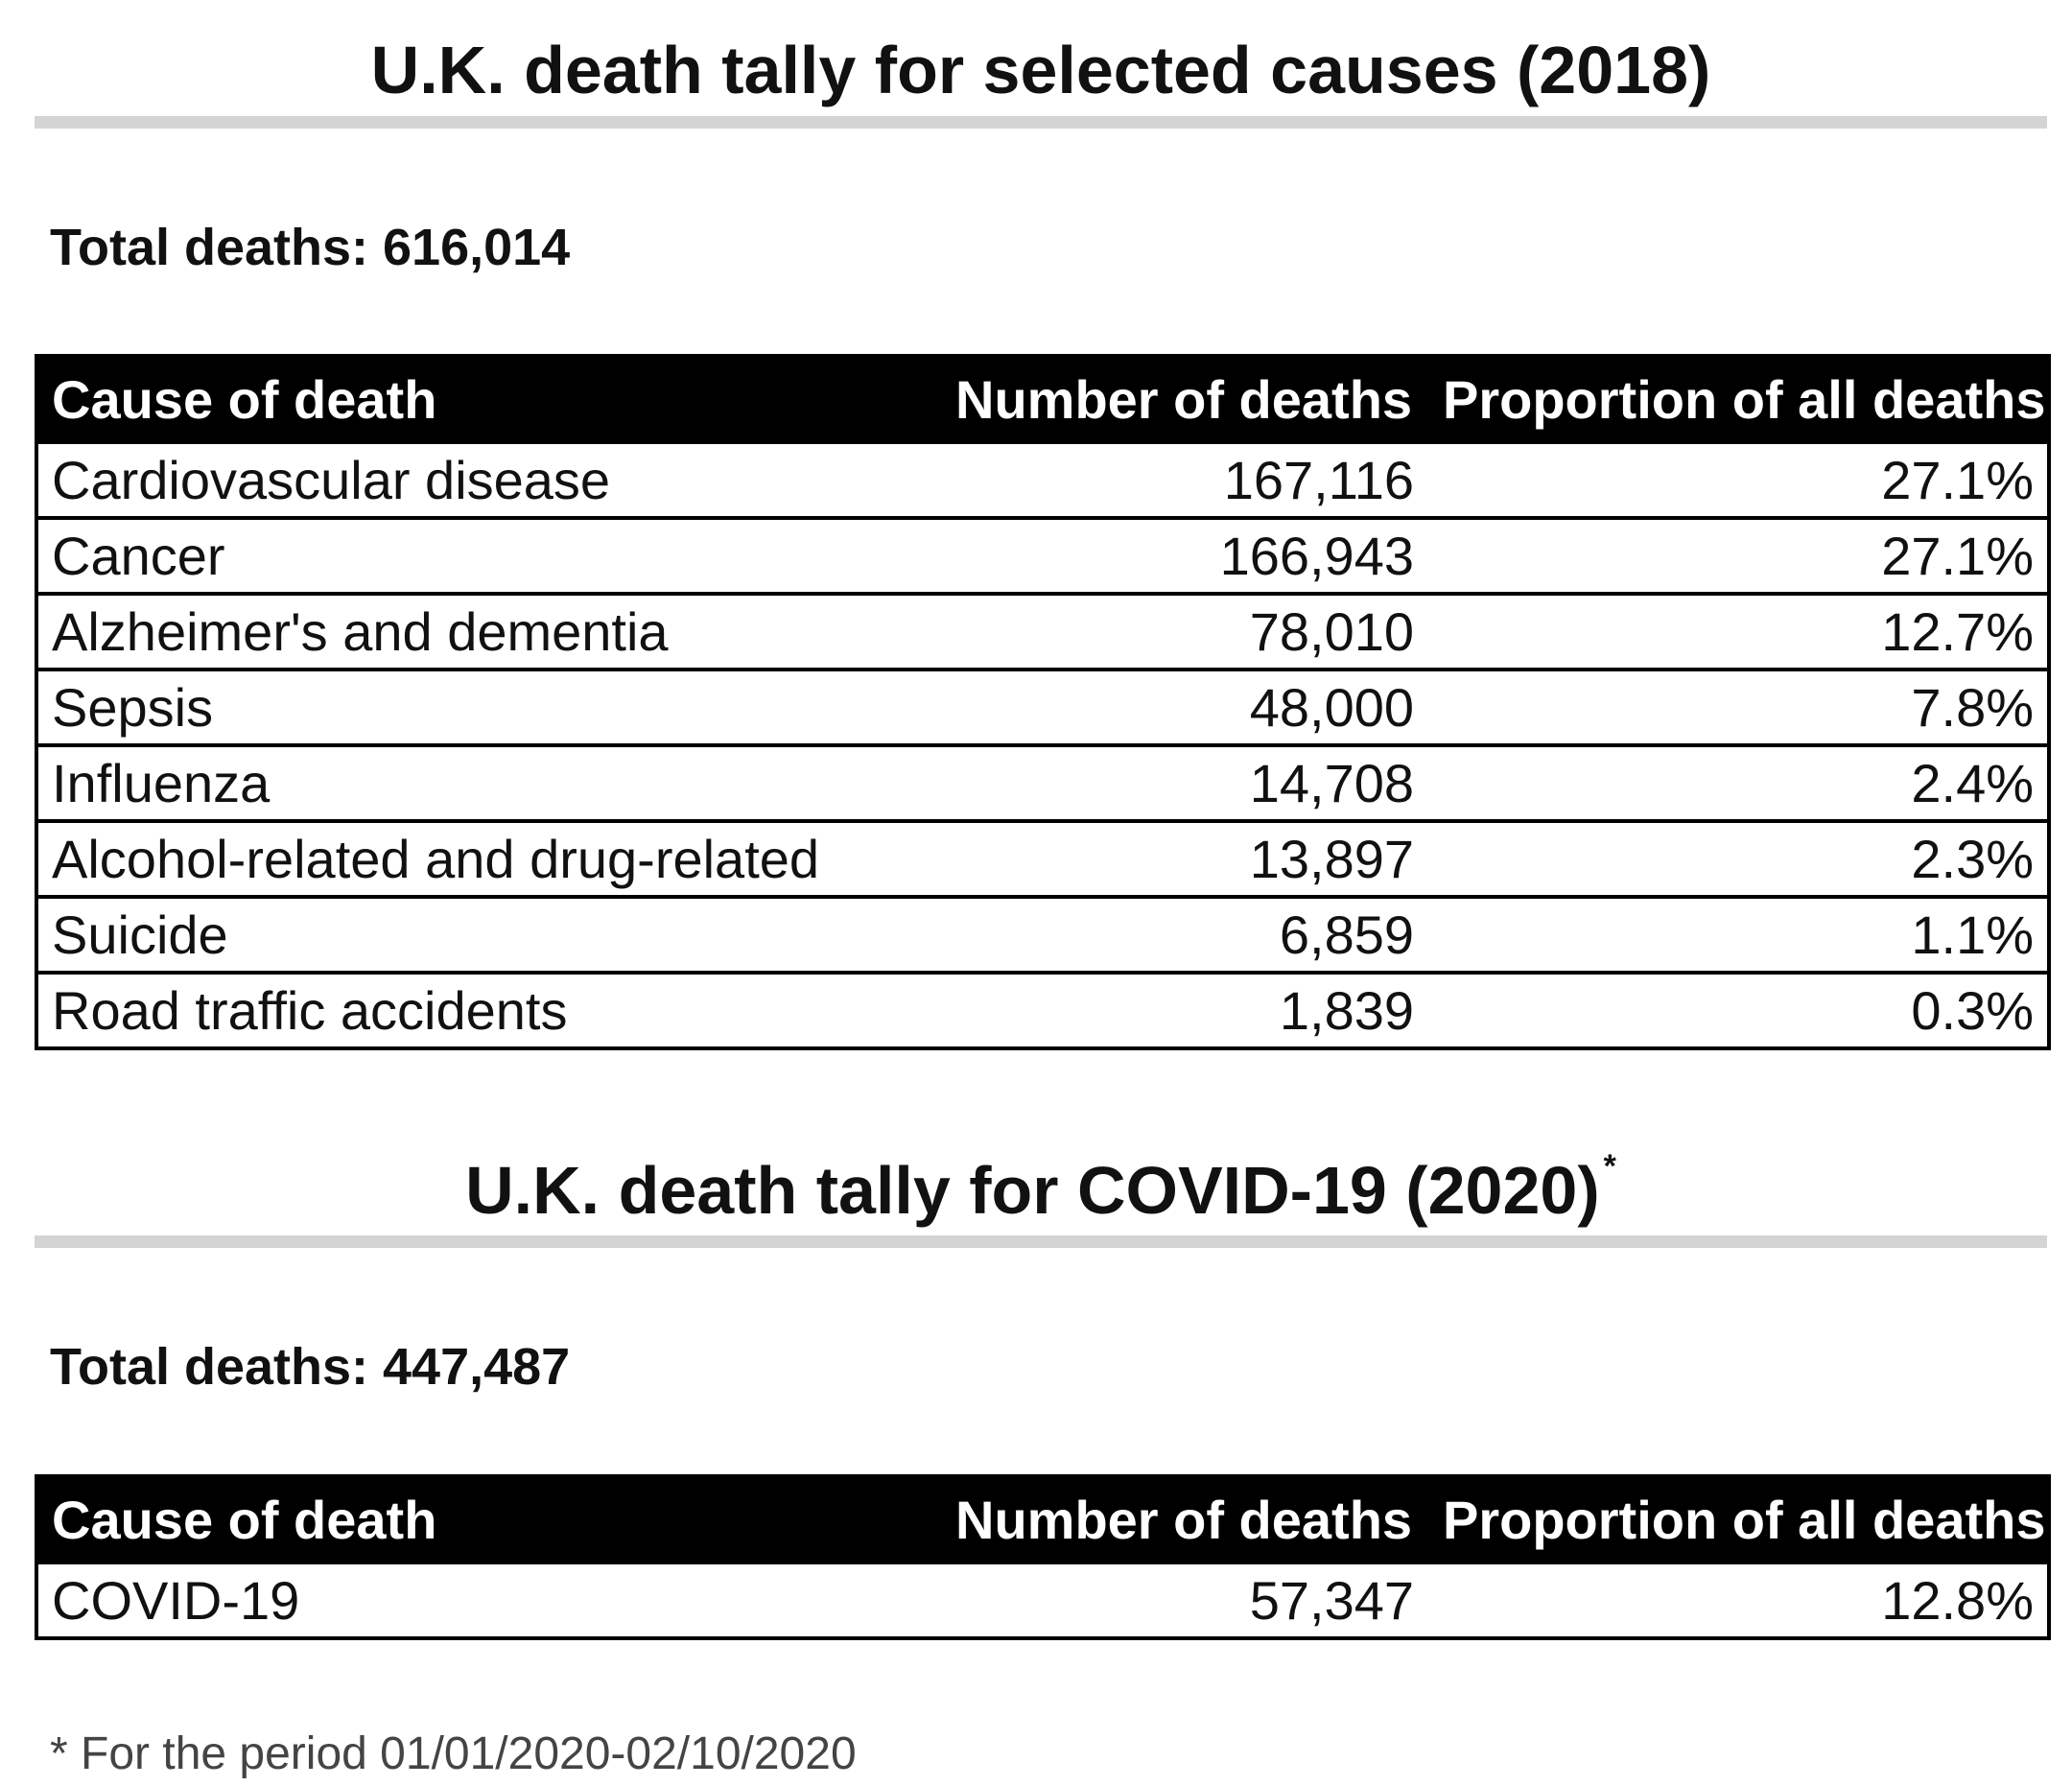 The width and height of the screenshot is (2072, 1786). I want to click on deaths-cell: 14,708, so click(1183, 782).